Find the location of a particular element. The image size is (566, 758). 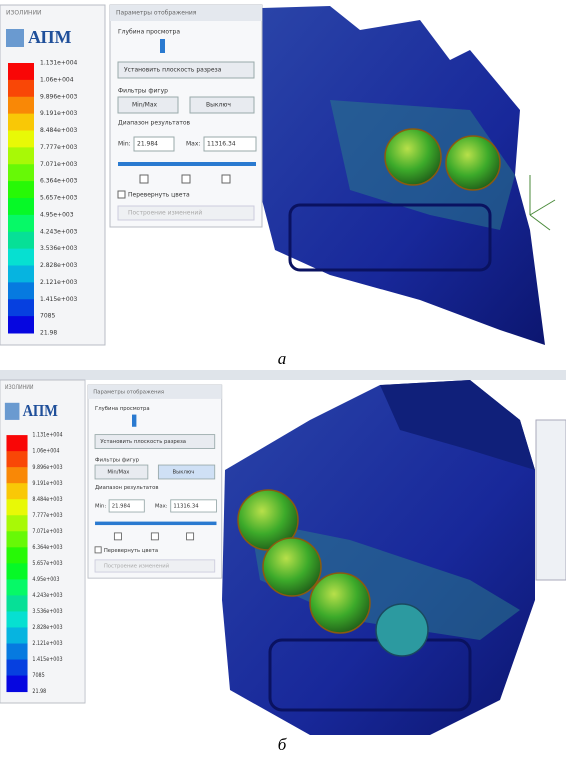

legend-label: 7.777e+003 is located at coordinates (47, 516).